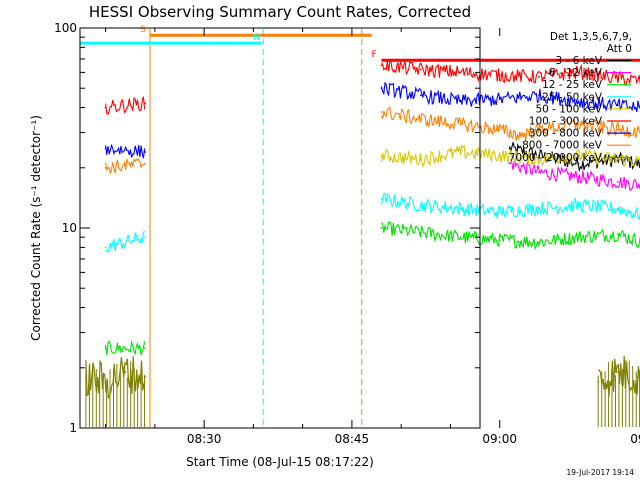 The image size is (640, 480). Describe the element at coordinates (578, 61) in the screenshot. I see `legend-label-3-6-kev: 3 - 6 keV` at that location.